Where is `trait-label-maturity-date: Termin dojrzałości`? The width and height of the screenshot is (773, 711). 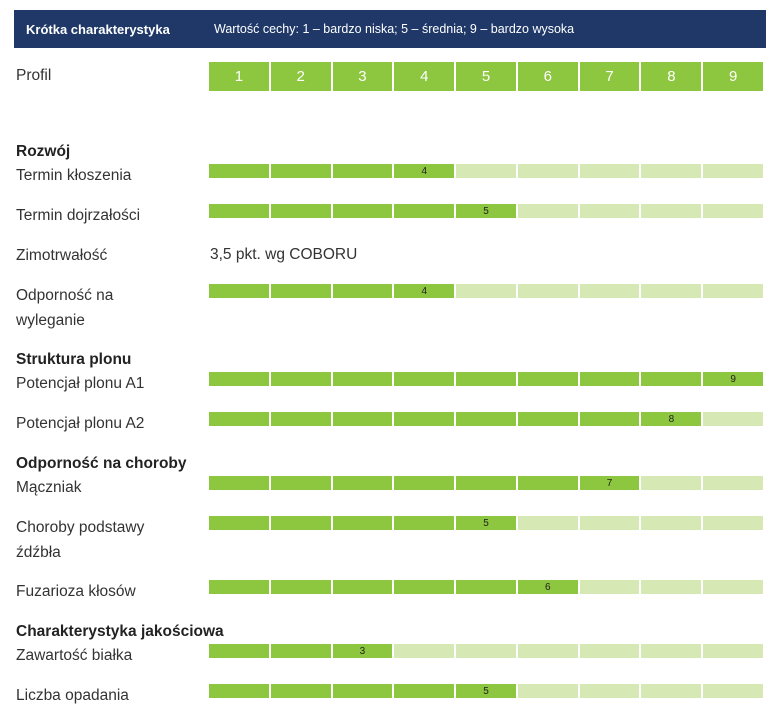 trait-label-maturity-date: Termin dojrzałości is located at coordinates (78, 215).